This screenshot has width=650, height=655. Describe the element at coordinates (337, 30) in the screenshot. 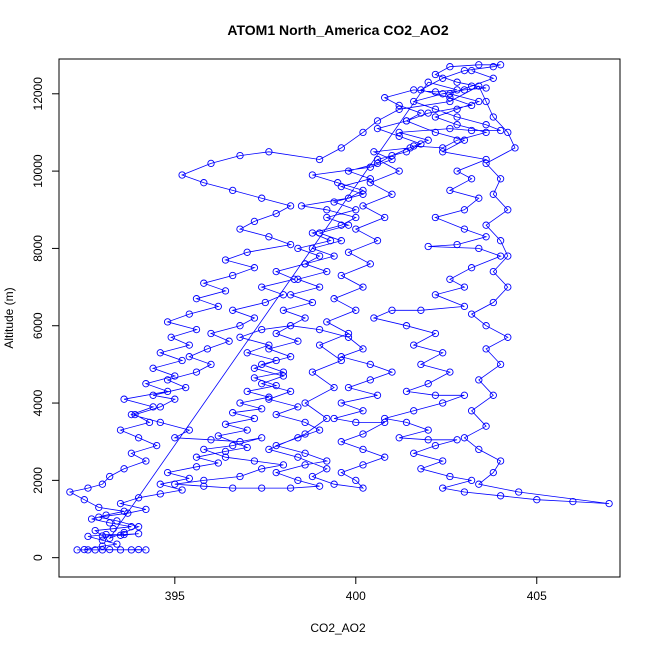

I see `chart-title: ATOM1 North_America CO2_AO2` at that location.